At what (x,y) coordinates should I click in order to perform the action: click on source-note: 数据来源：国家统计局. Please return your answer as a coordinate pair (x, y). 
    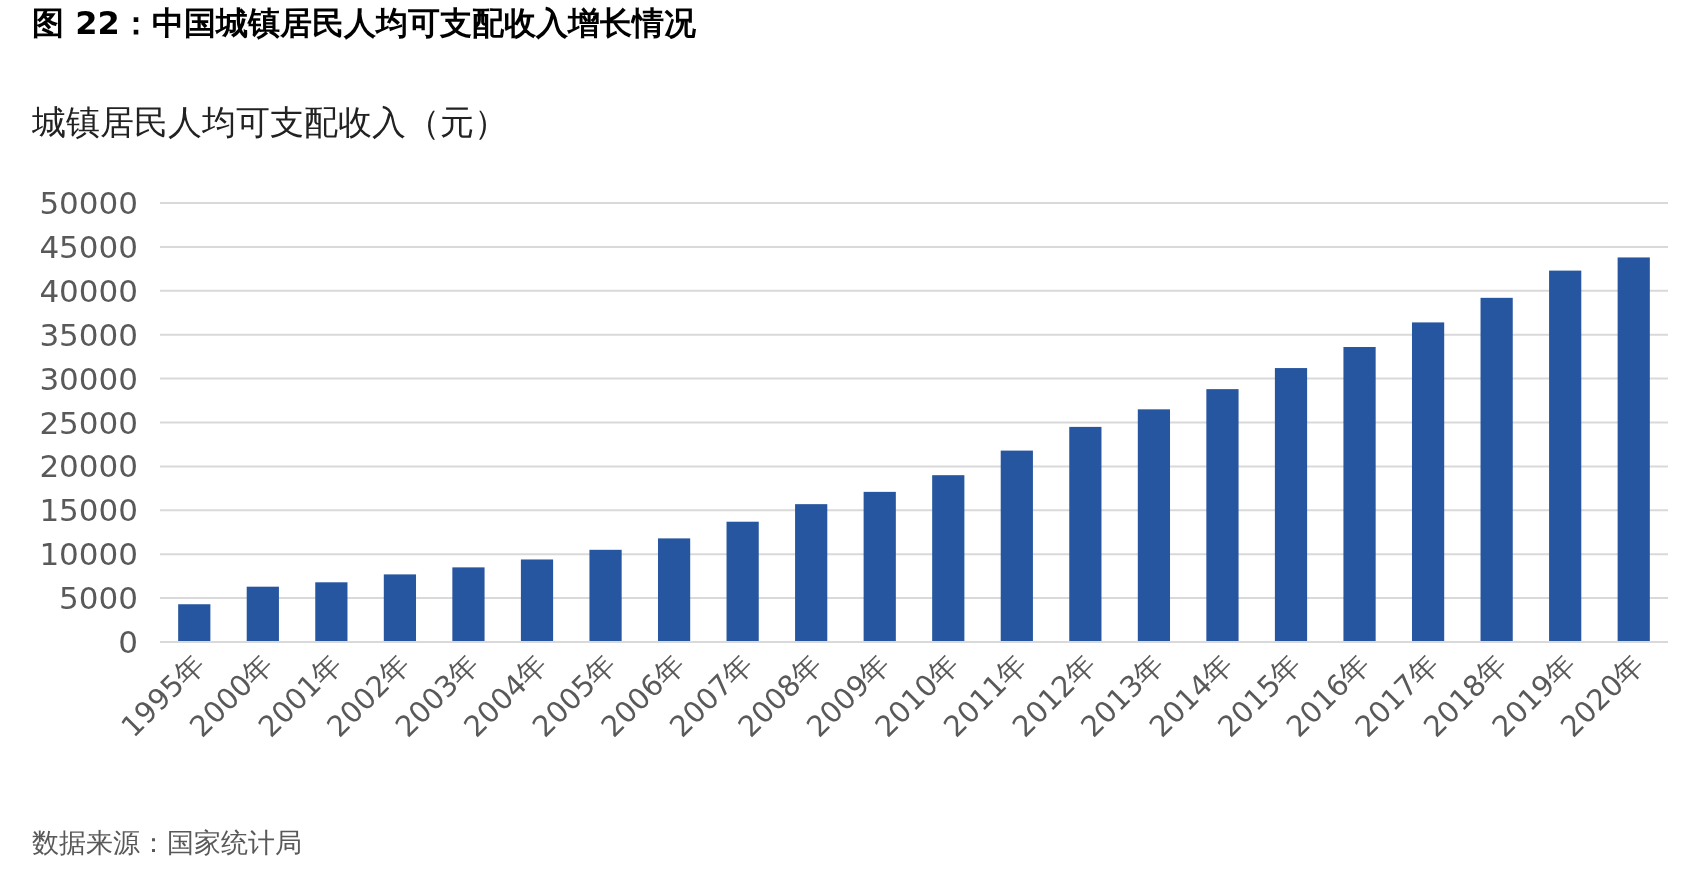
    Looking at the image, I should click on (167, 842).